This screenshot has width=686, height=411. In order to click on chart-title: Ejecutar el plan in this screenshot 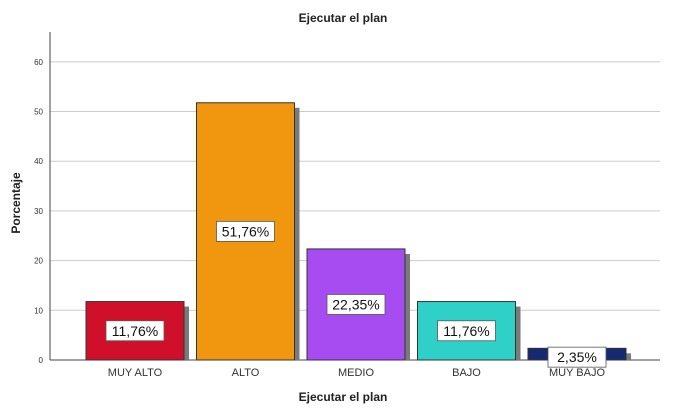, I will do `click(343, 18)`.